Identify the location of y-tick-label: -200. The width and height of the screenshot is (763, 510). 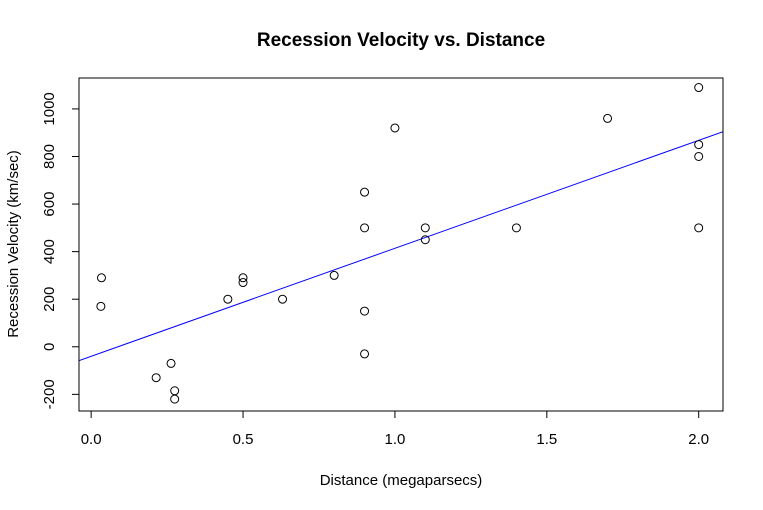
(49, 394).